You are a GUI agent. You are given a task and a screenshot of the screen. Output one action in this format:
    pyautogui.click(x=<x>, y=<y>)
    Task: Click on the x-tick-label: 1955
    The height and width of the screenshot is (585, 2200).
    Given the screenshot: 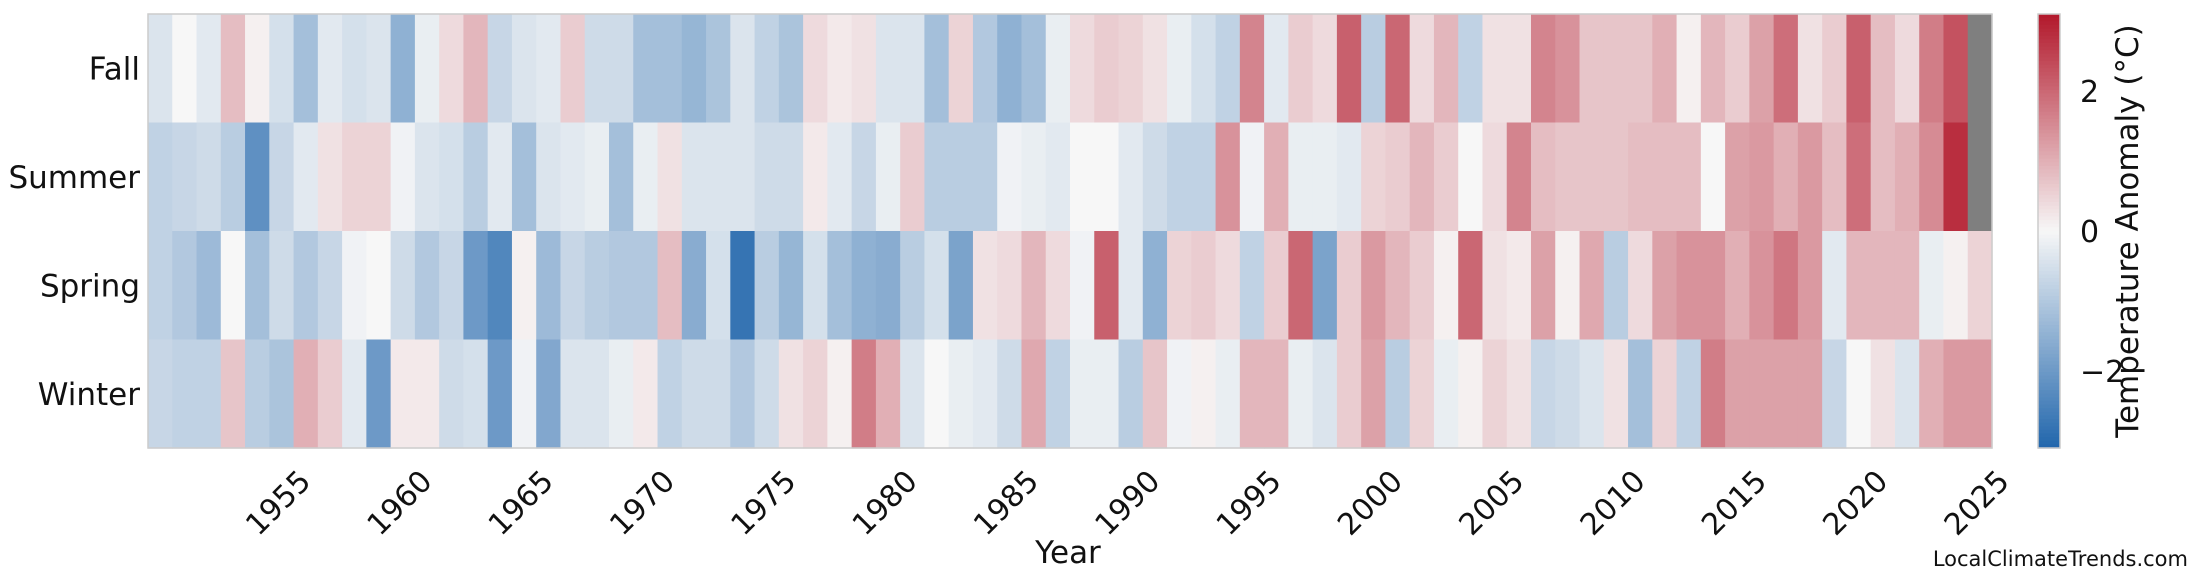 What is the action you would take?
    pyautogui.click(x=278, y=503)
    